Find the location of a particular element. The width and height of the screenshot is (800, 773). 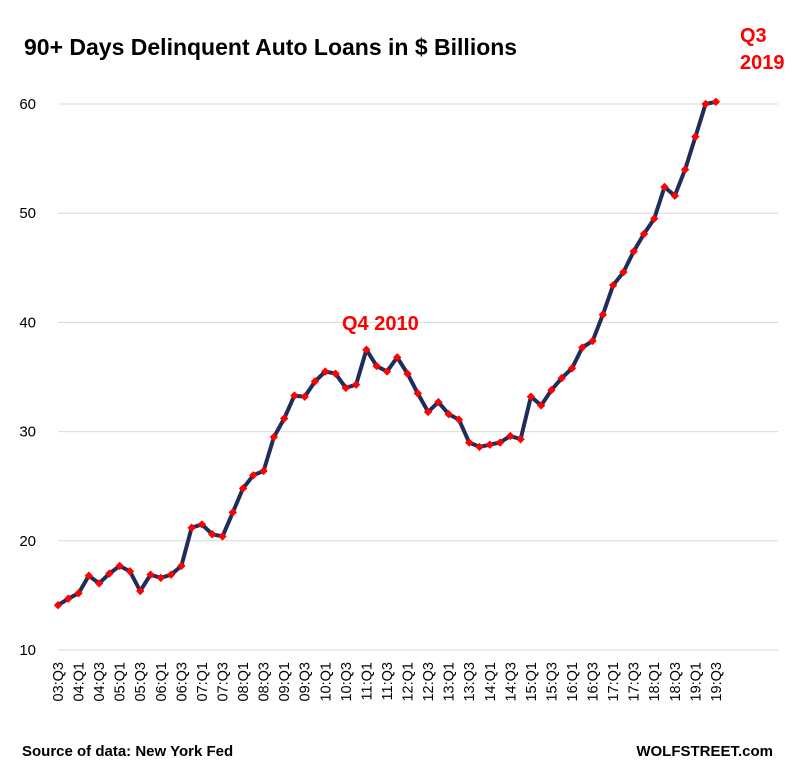

x-tick-label: 12:Q1 is located at coordinates (409, 682).